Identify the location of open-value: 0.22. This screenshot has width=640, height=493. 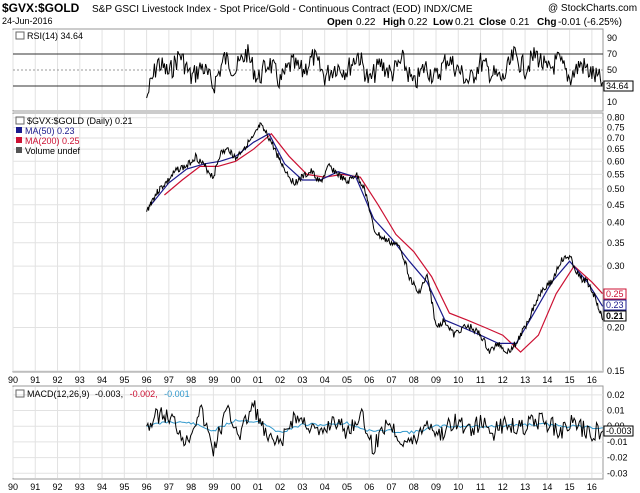
(366, 22).